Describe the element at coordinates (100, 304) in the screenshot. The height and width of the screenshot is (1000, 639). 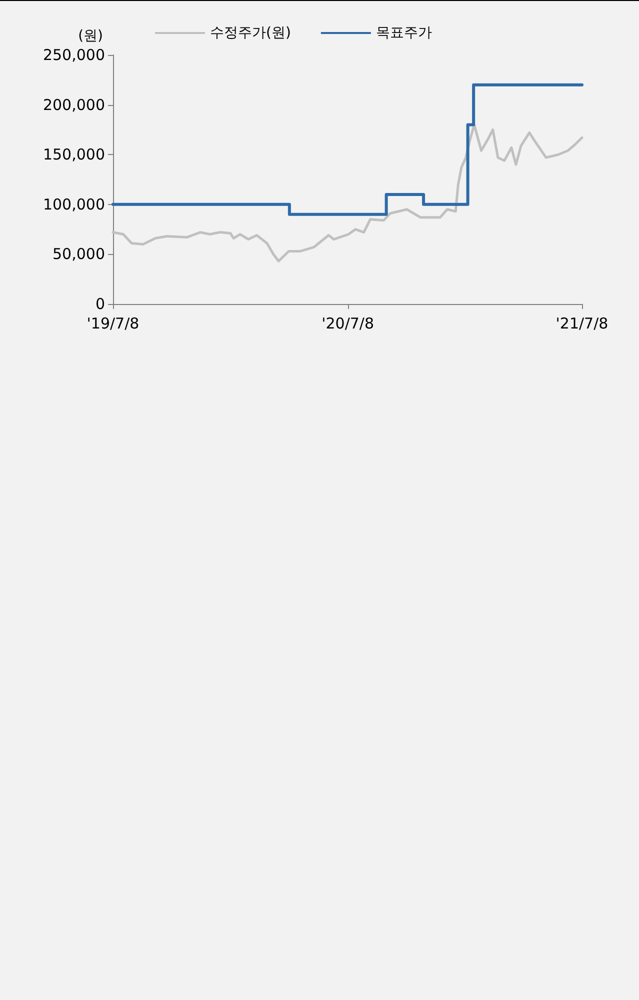
I see `y-tick-label: 0` at that location.